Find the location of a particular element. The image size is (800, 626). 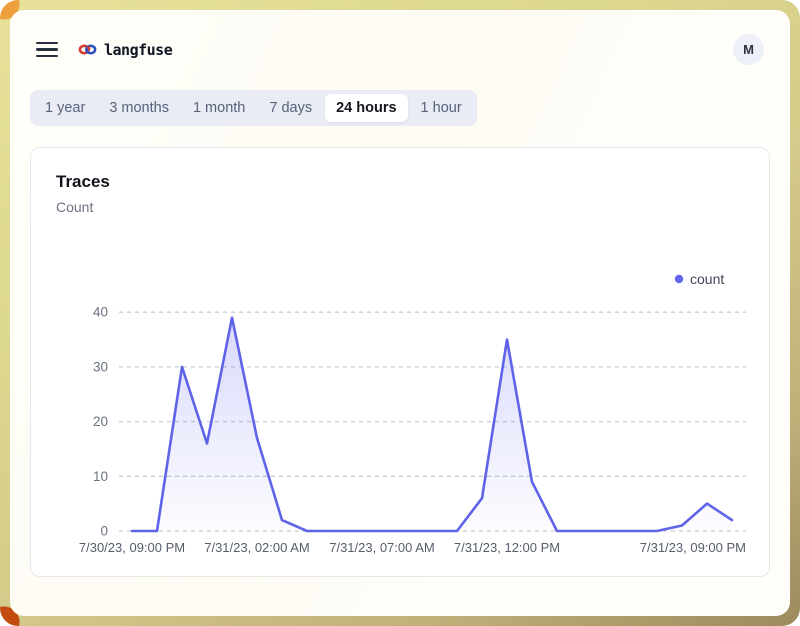

chart-legend: count is located at coordinates (699, 279).